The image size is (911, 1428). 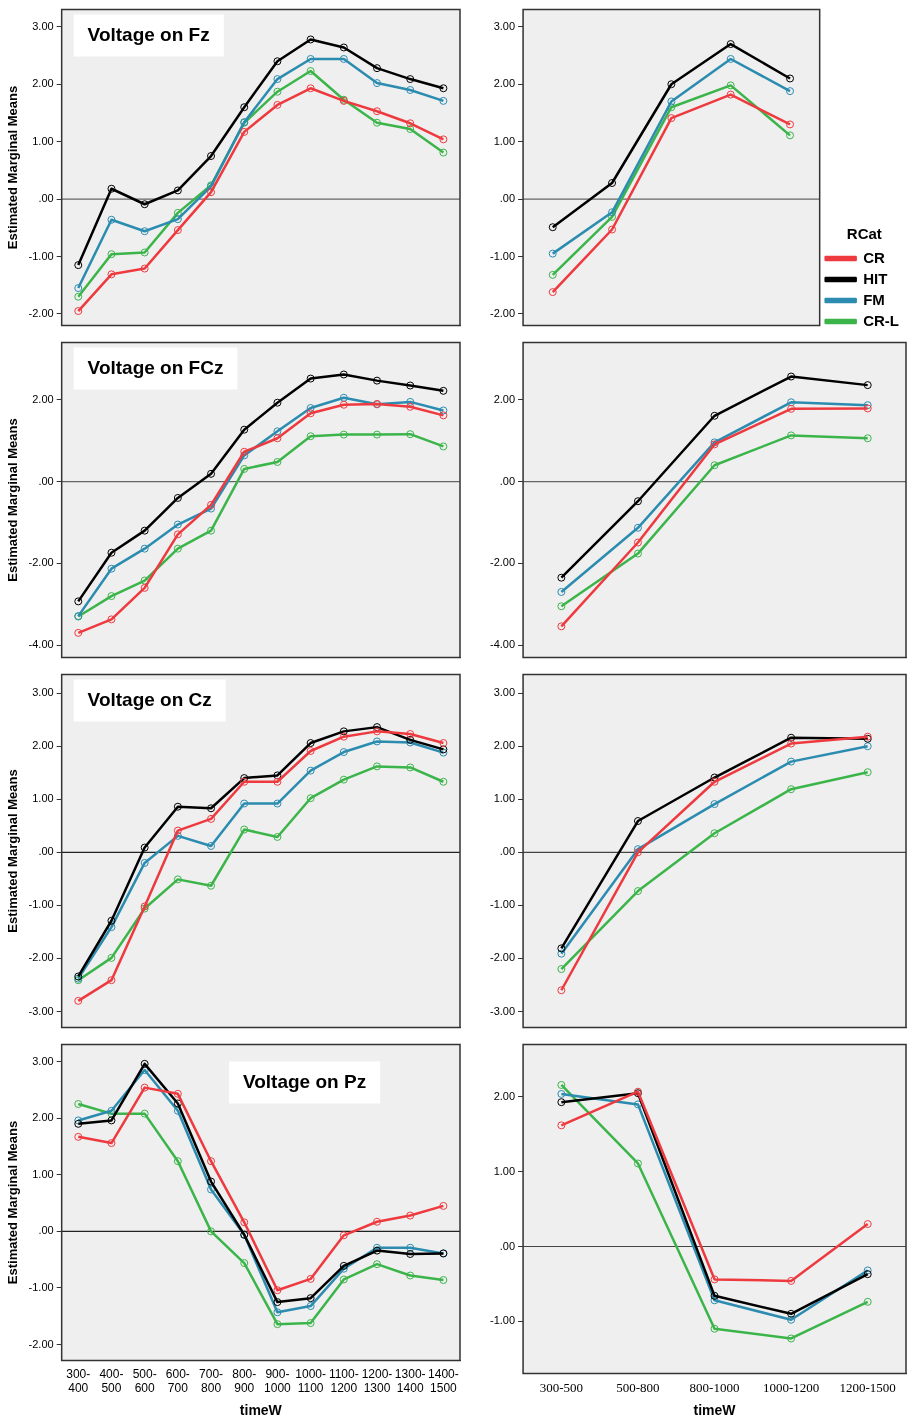 I want to click on x-tick-label: 800-1000, so click(x=714, y=1387).